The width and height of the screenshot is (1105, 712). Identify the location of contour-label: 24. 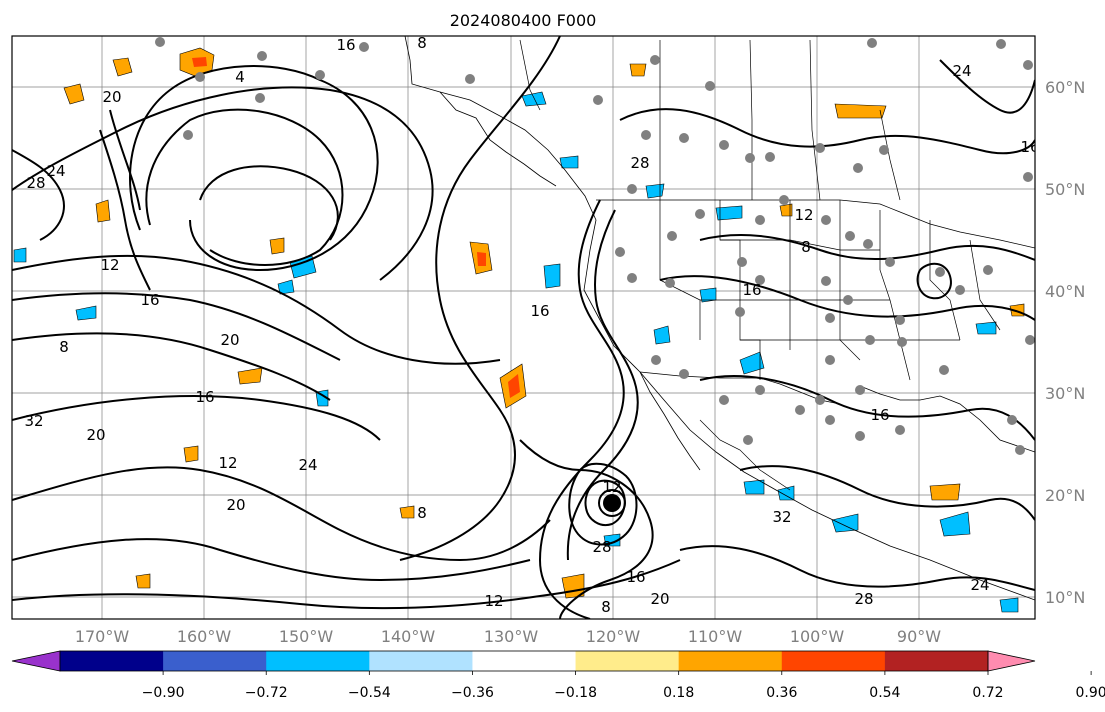
(961, 71).